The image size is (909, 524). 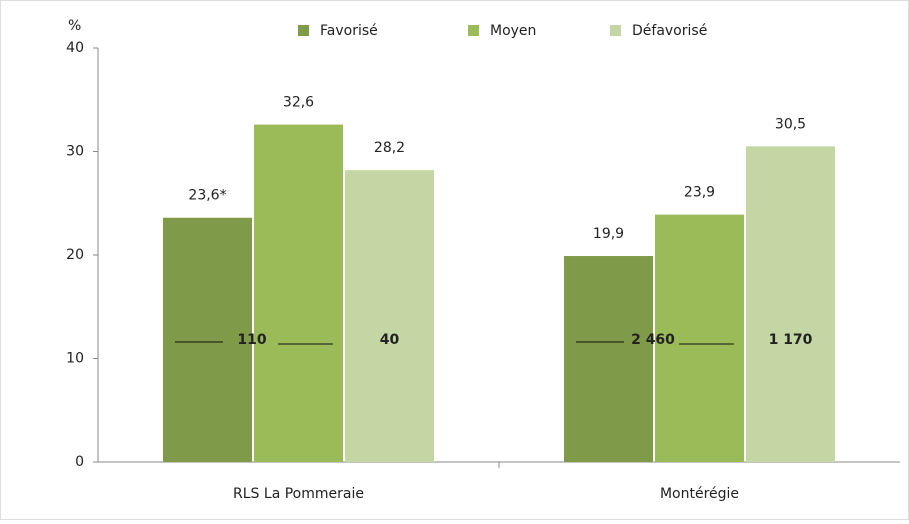 What do you see at coordinates (608, 234) in the screenshot?
I see `value-label: 19,9` at bounding box center [608, 234].